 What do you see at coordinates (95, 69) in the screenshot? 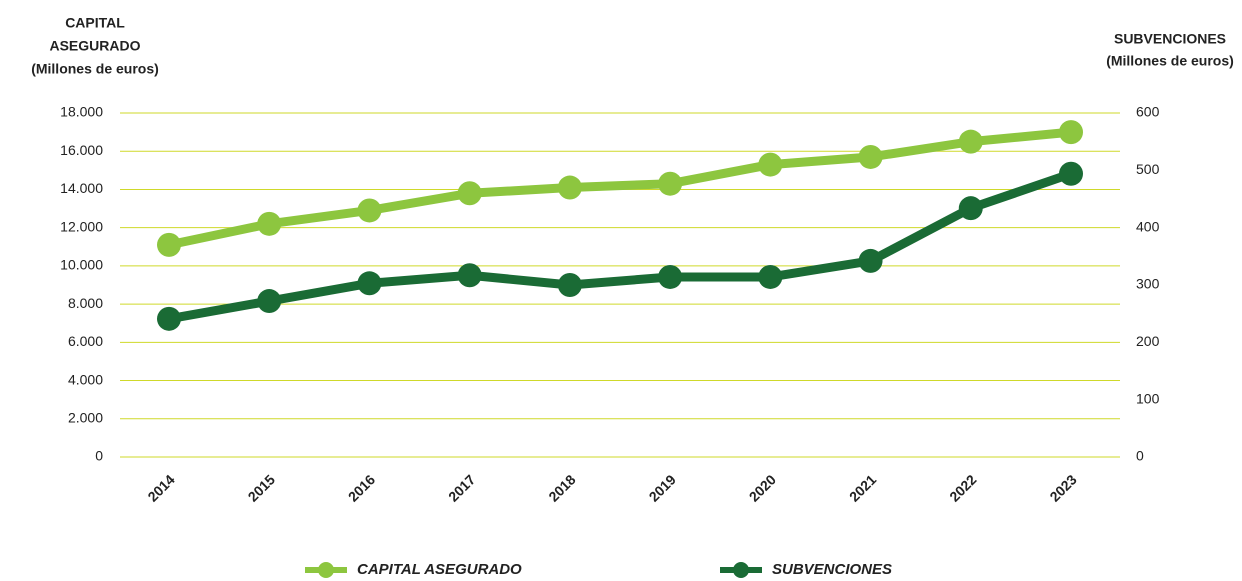
I see `y-axis-label: (Millones de euros)` at bounding box center [95, 69].